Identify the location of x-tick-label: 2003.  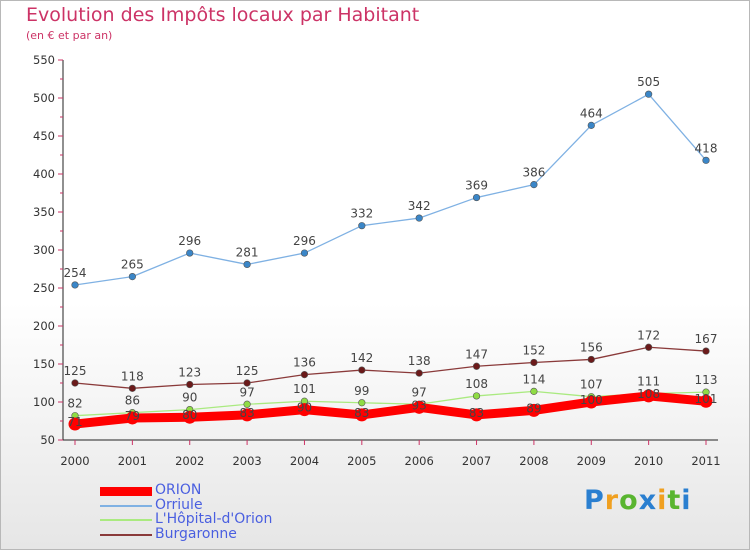
(246, 461).